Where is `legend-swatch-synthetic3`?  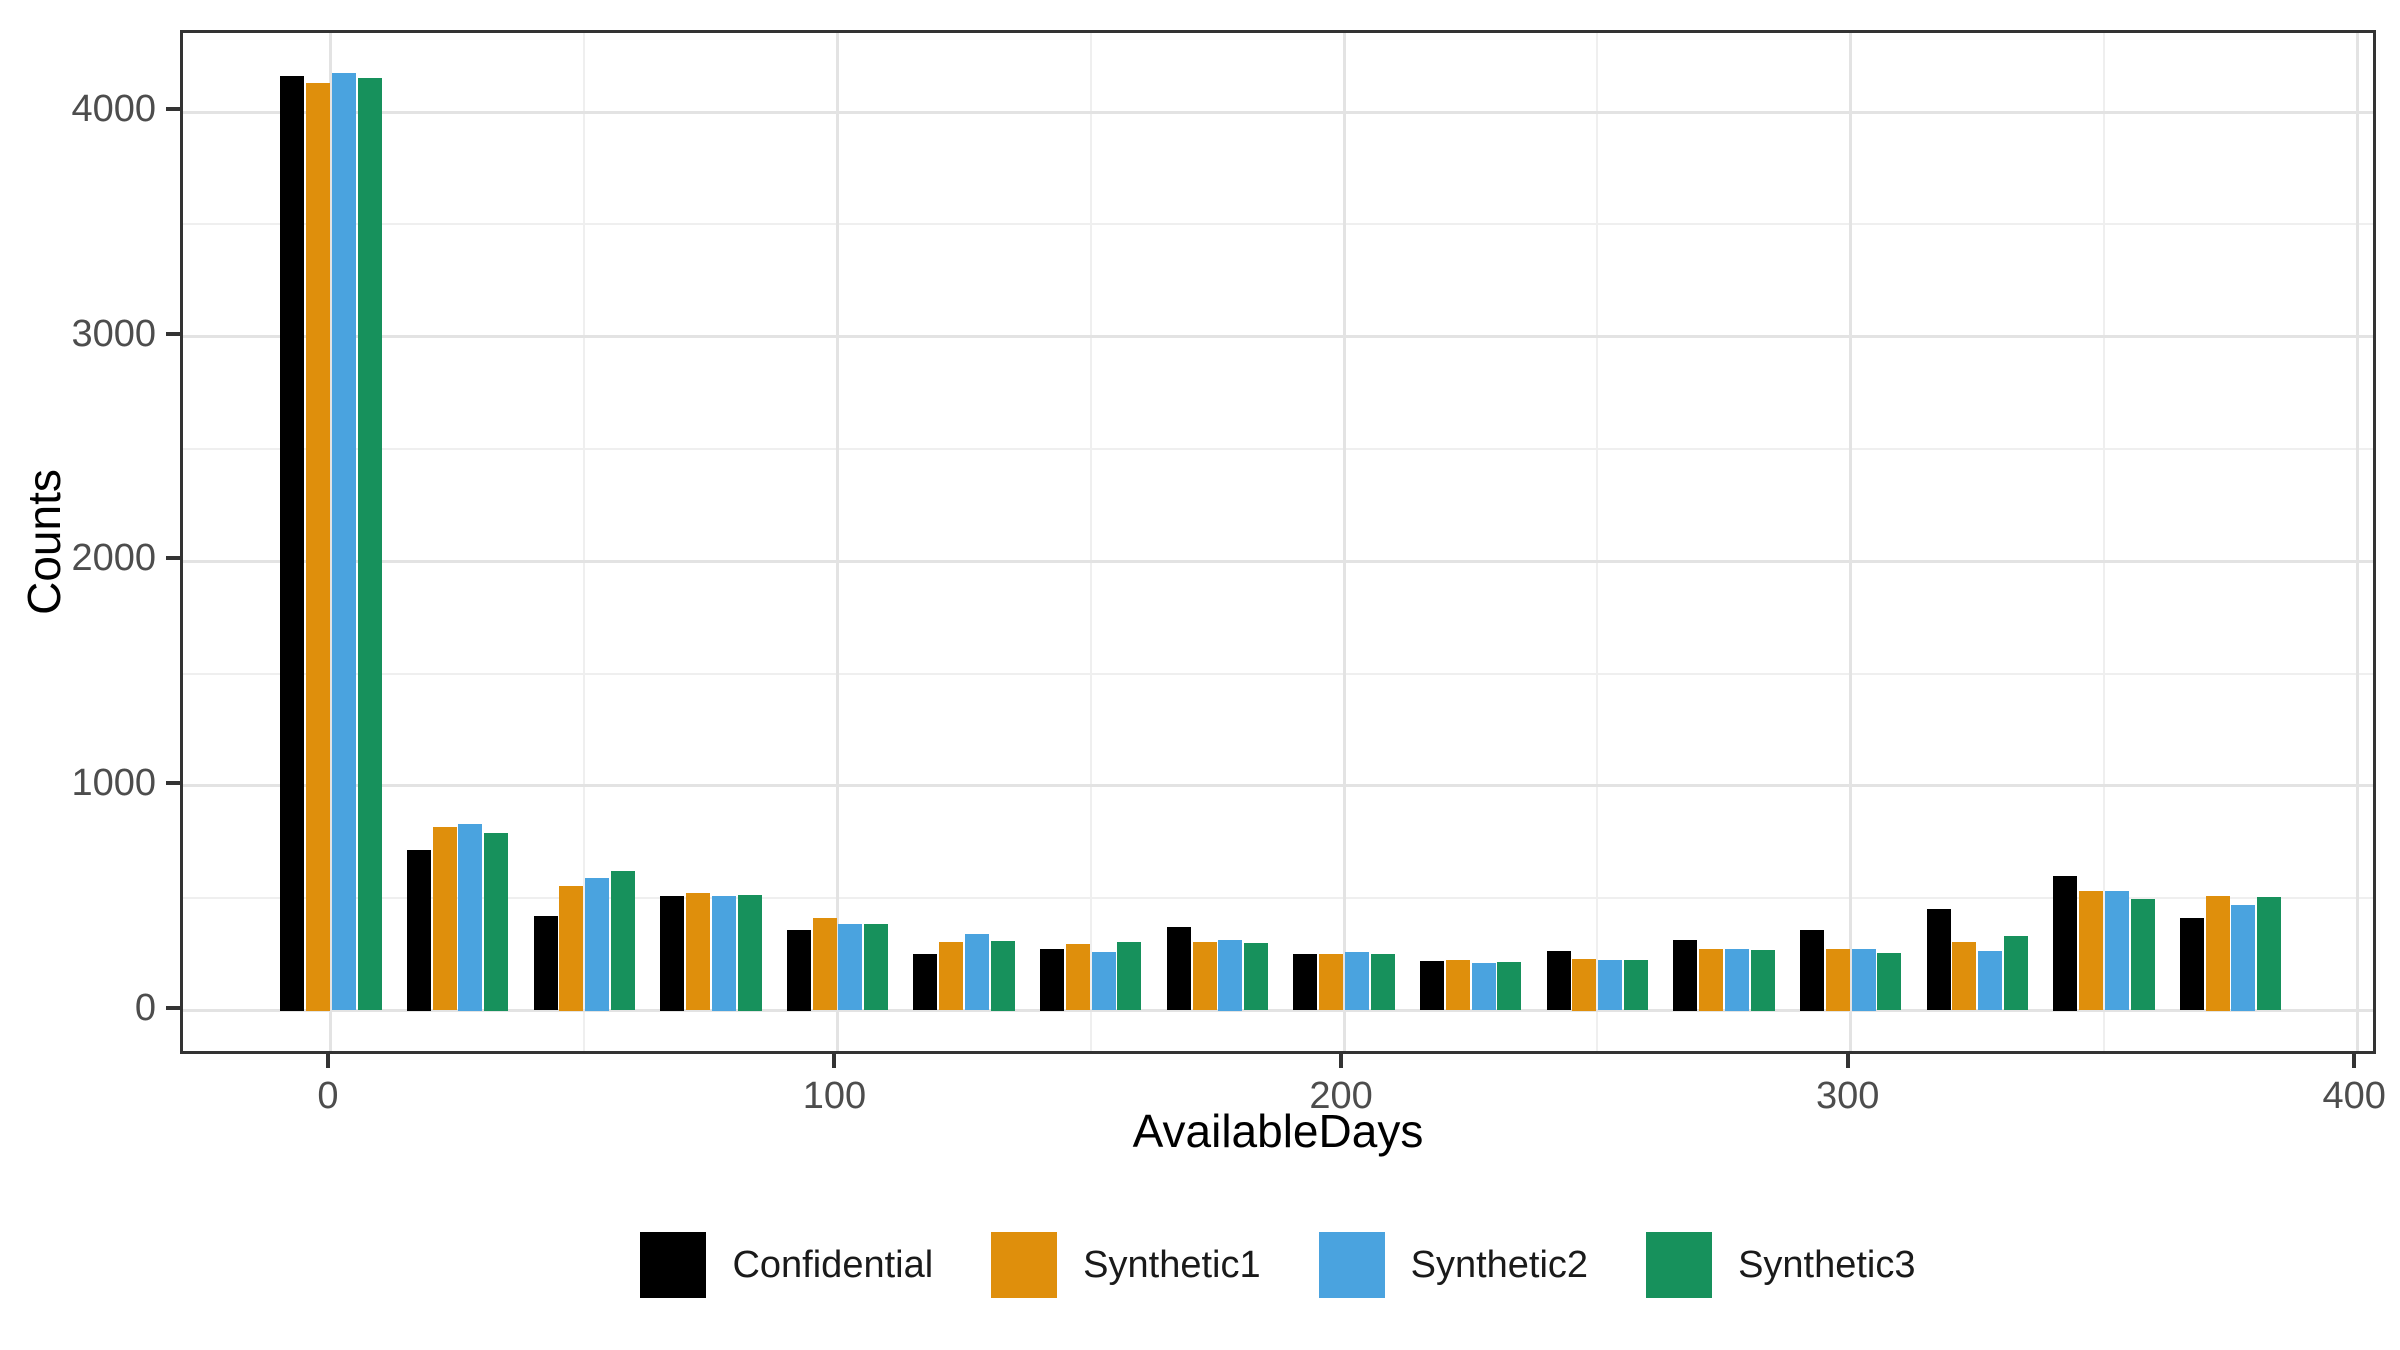
legend-swatch-synthetic3 is located at coordinates (1679, 1265).